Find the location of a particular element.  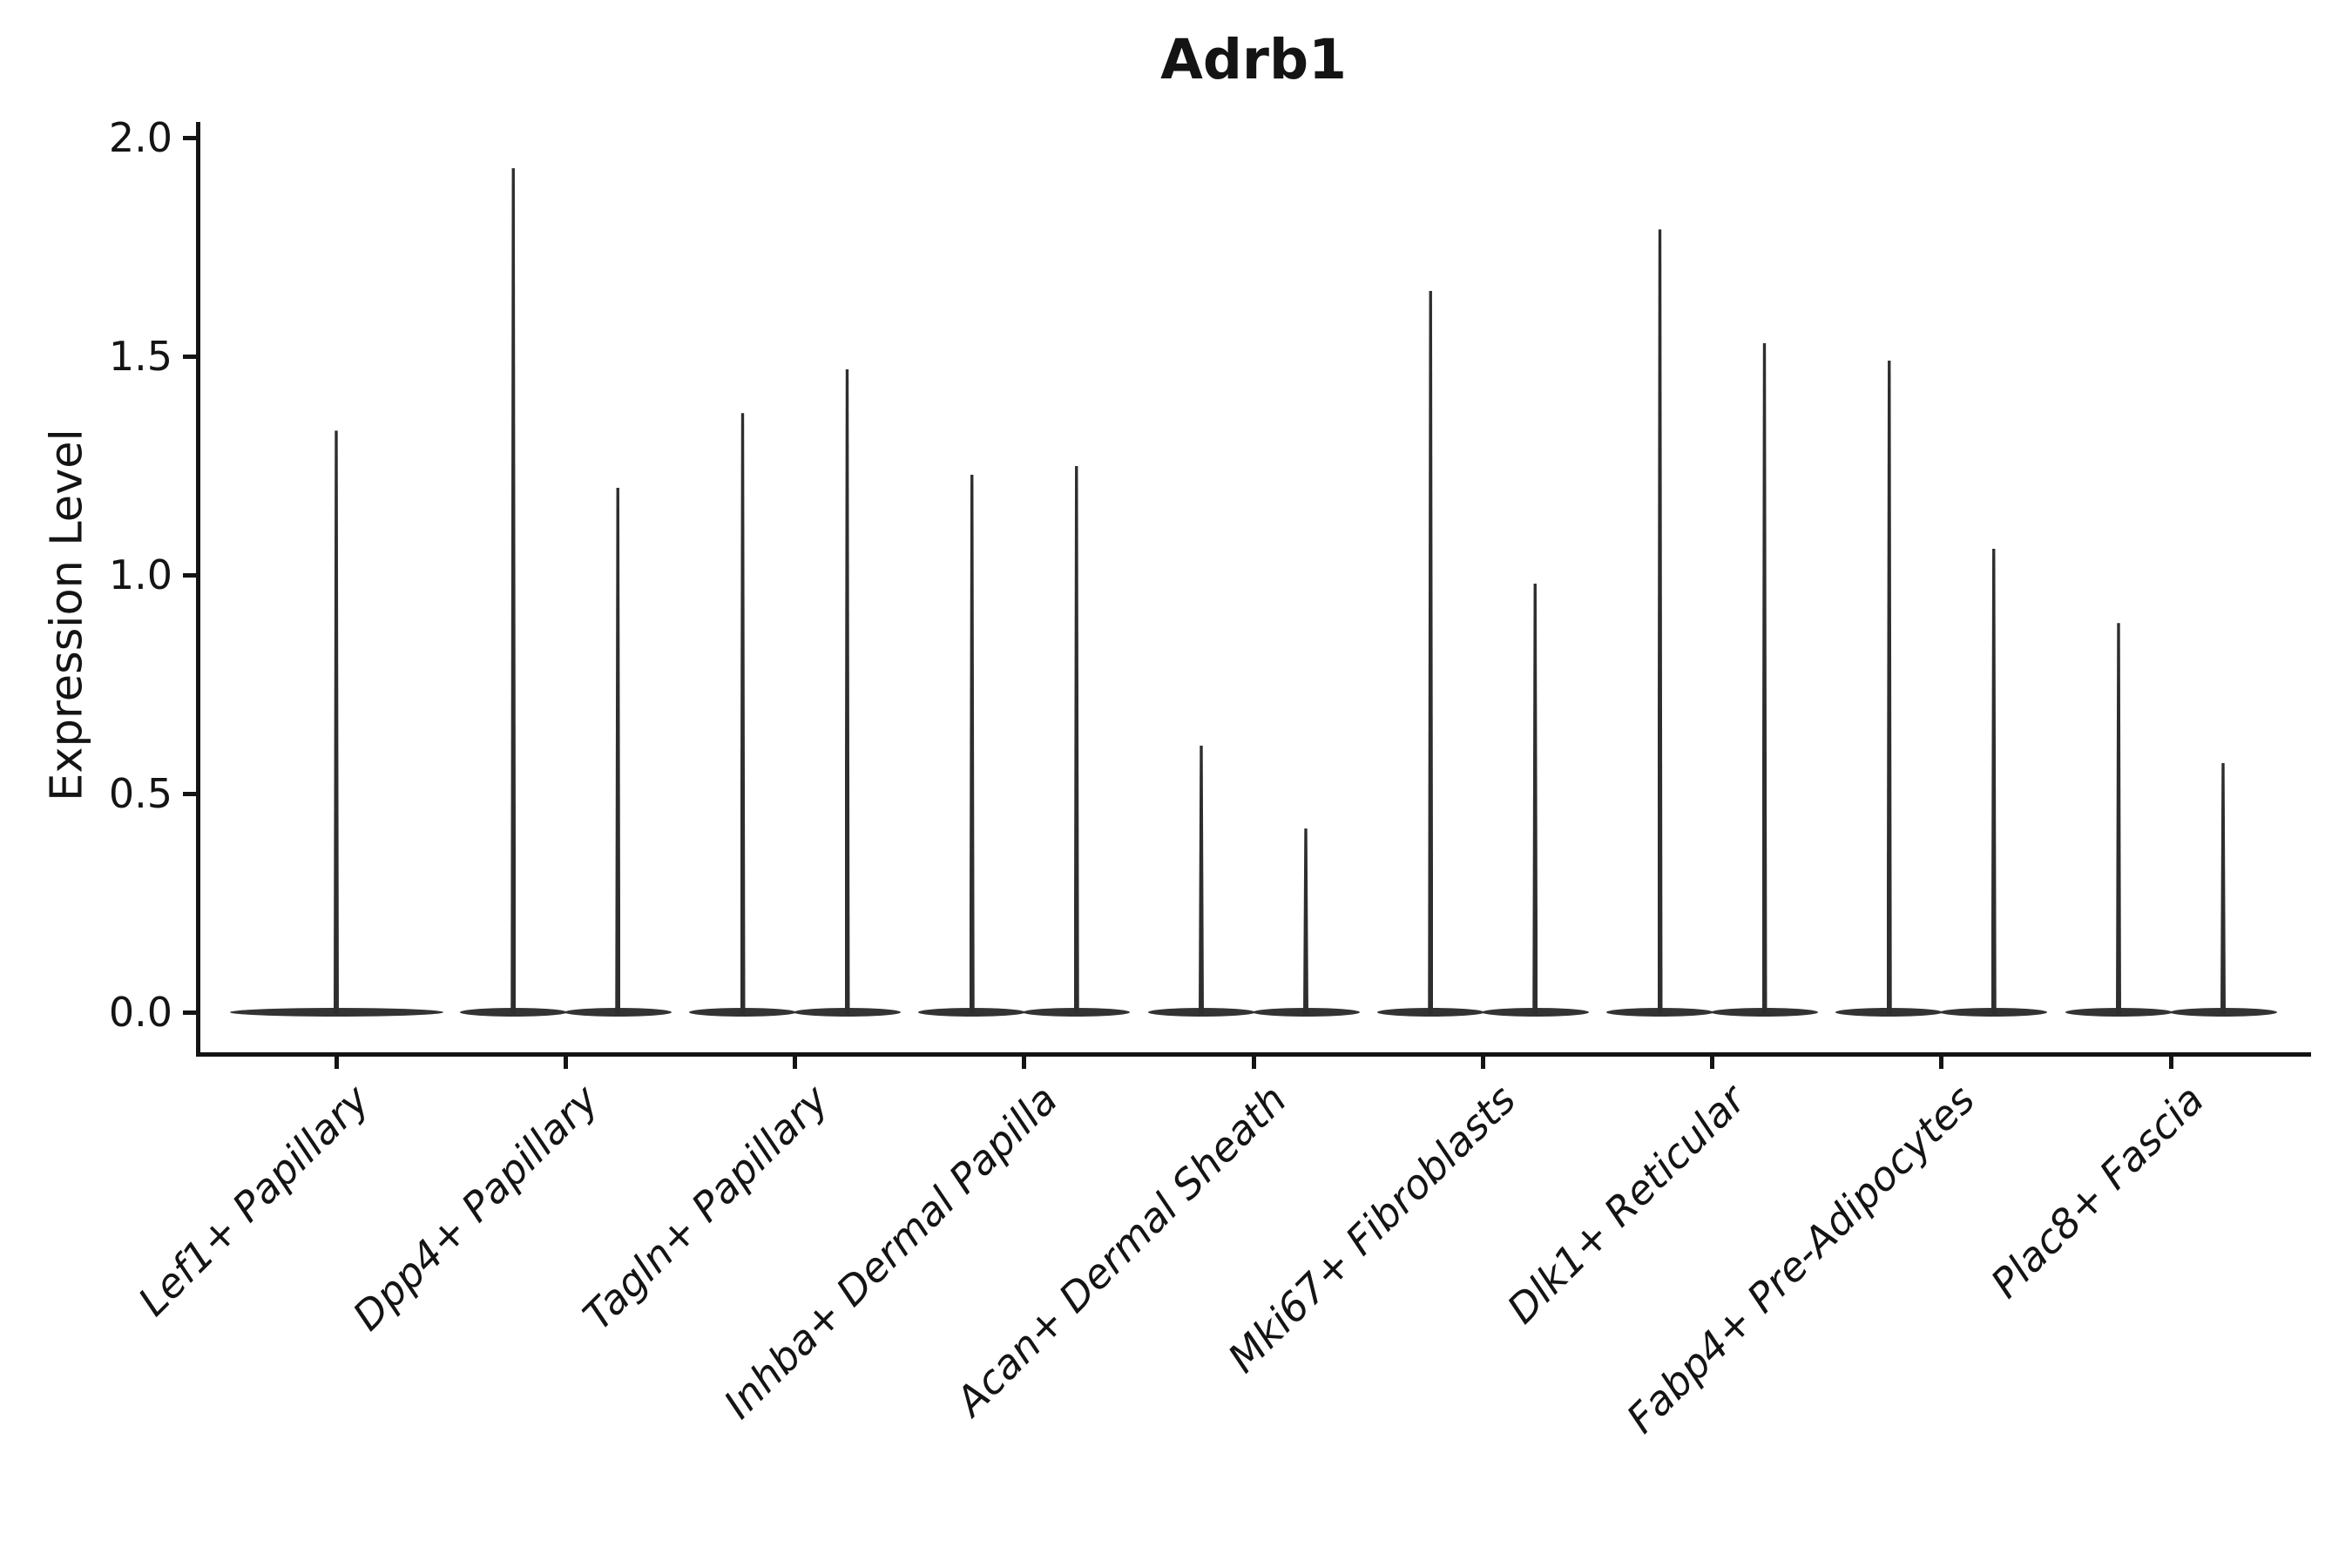

x-tick-label: Acan+ Dermal Sheath is located at coordinates (1121, 1250).